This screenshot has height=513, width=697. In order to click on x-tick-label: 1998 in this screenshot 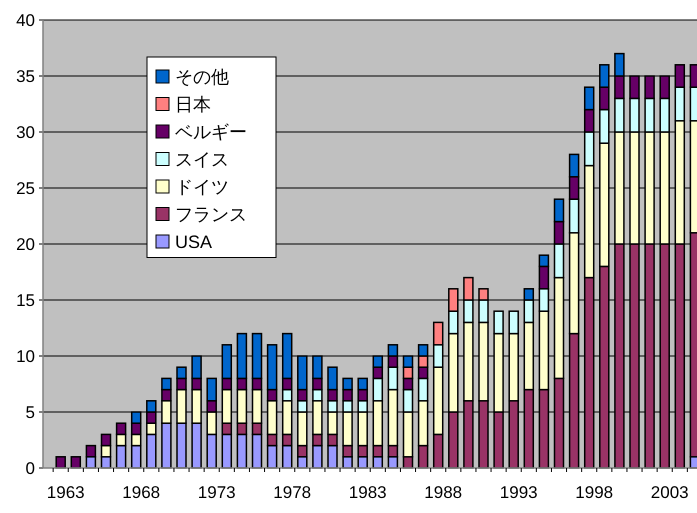, I will do `click(594, 492)`.